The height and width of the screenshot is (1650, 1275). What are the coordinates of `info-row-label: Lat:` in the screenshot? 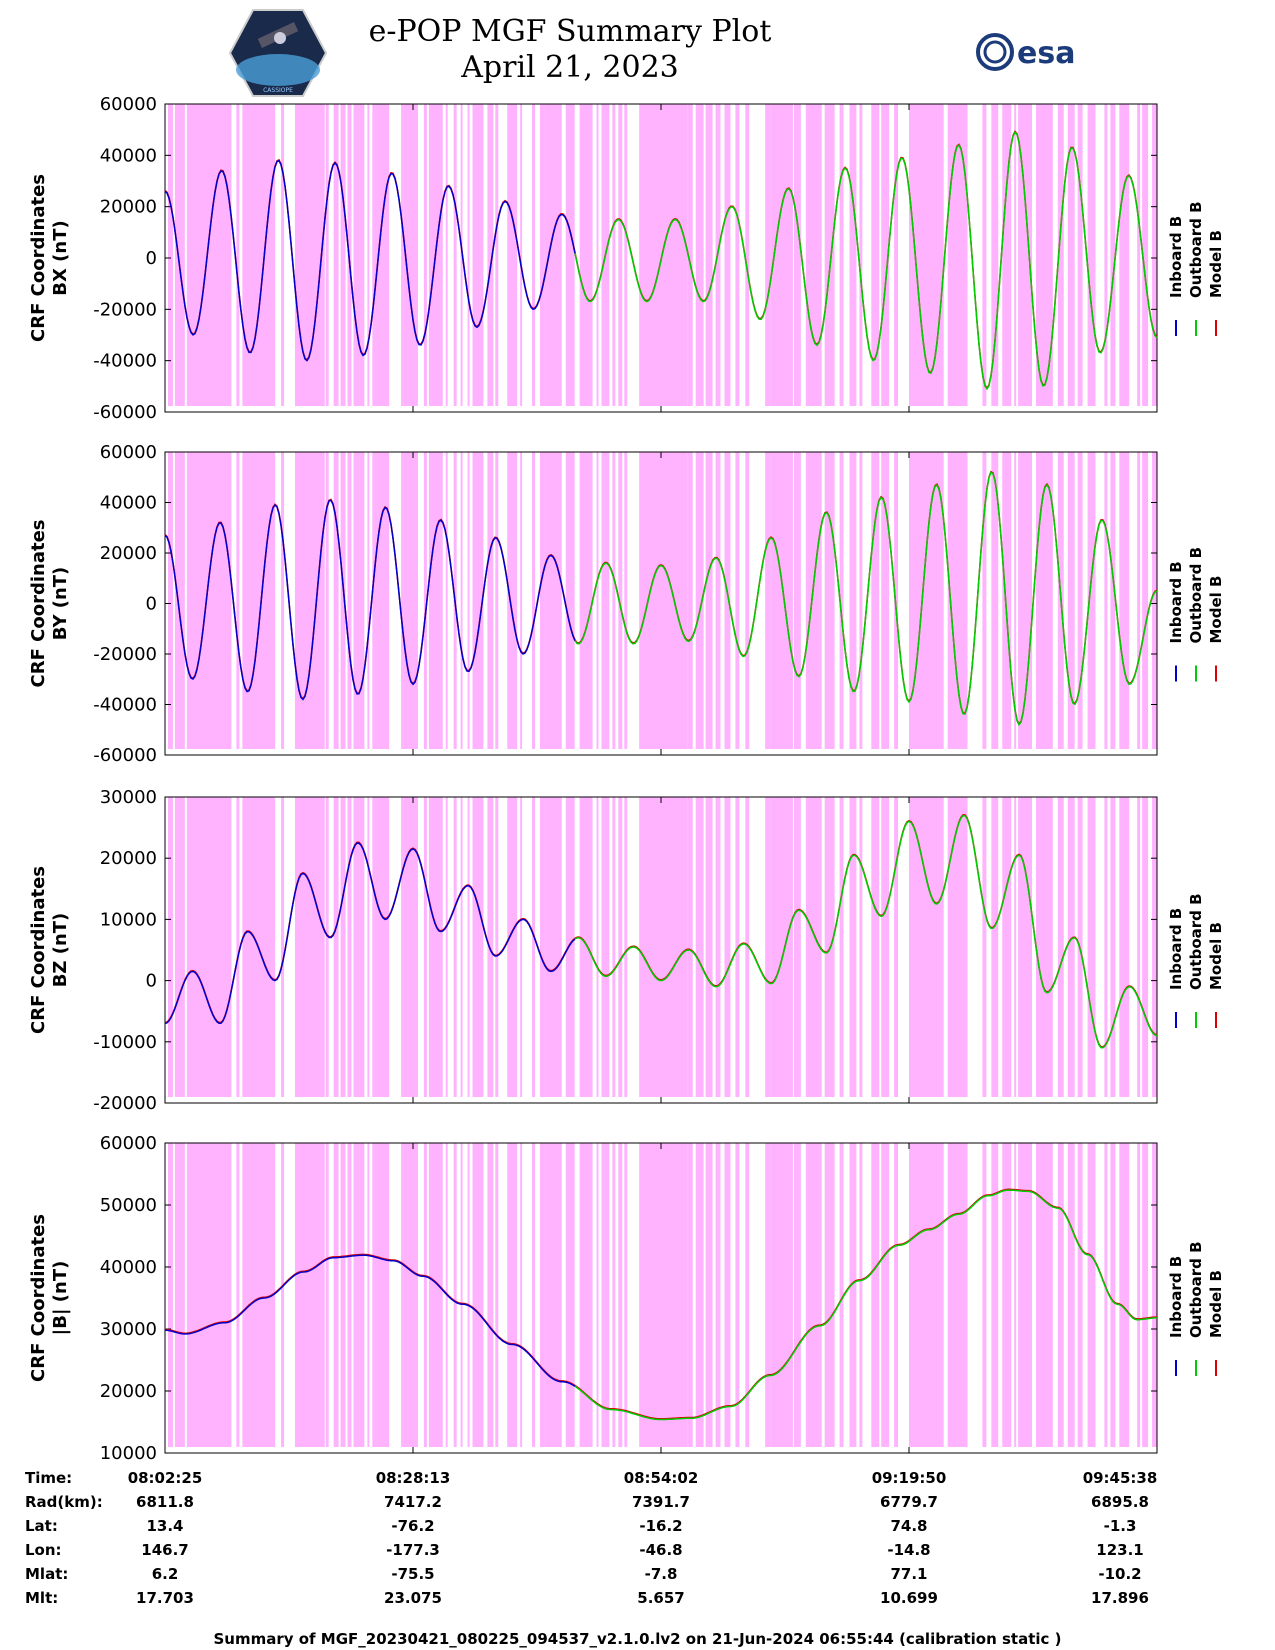 It's located at (41, 1526).